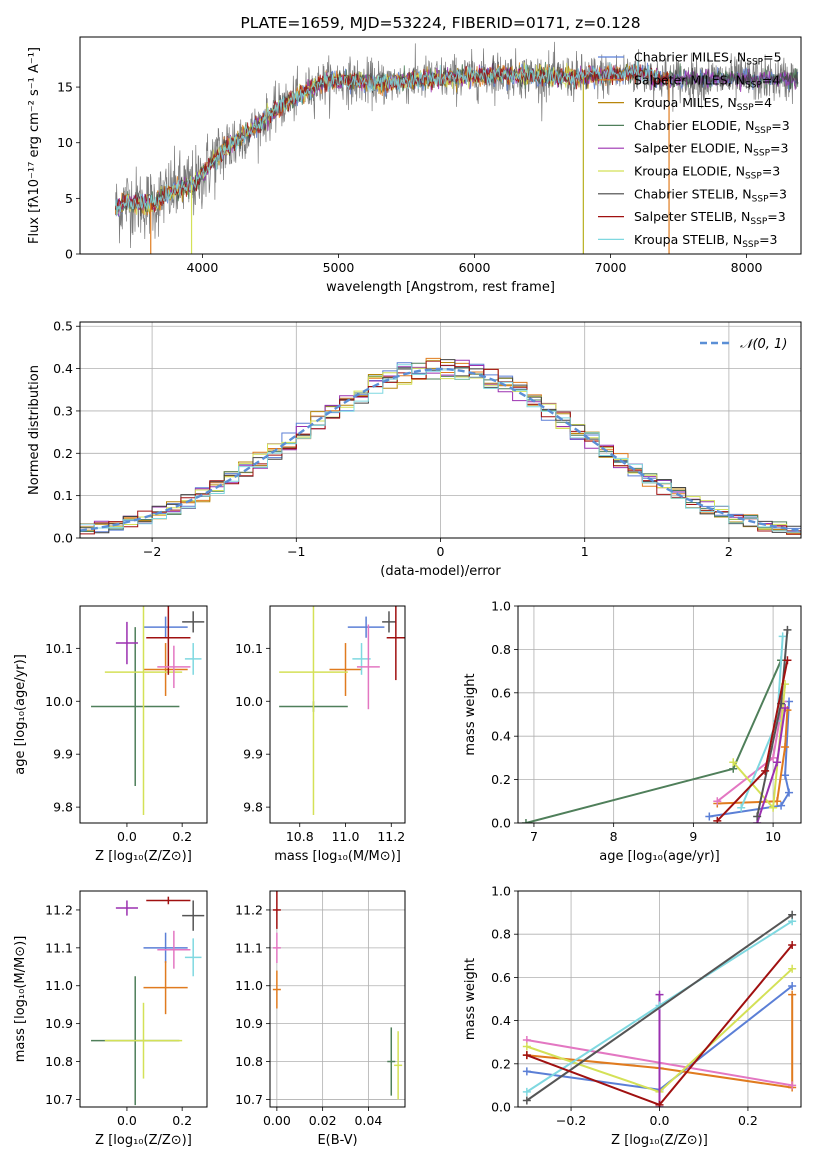 The image size is (819, 1174). I want to click on y-tick-label: 10.7, so click(59, 1099).